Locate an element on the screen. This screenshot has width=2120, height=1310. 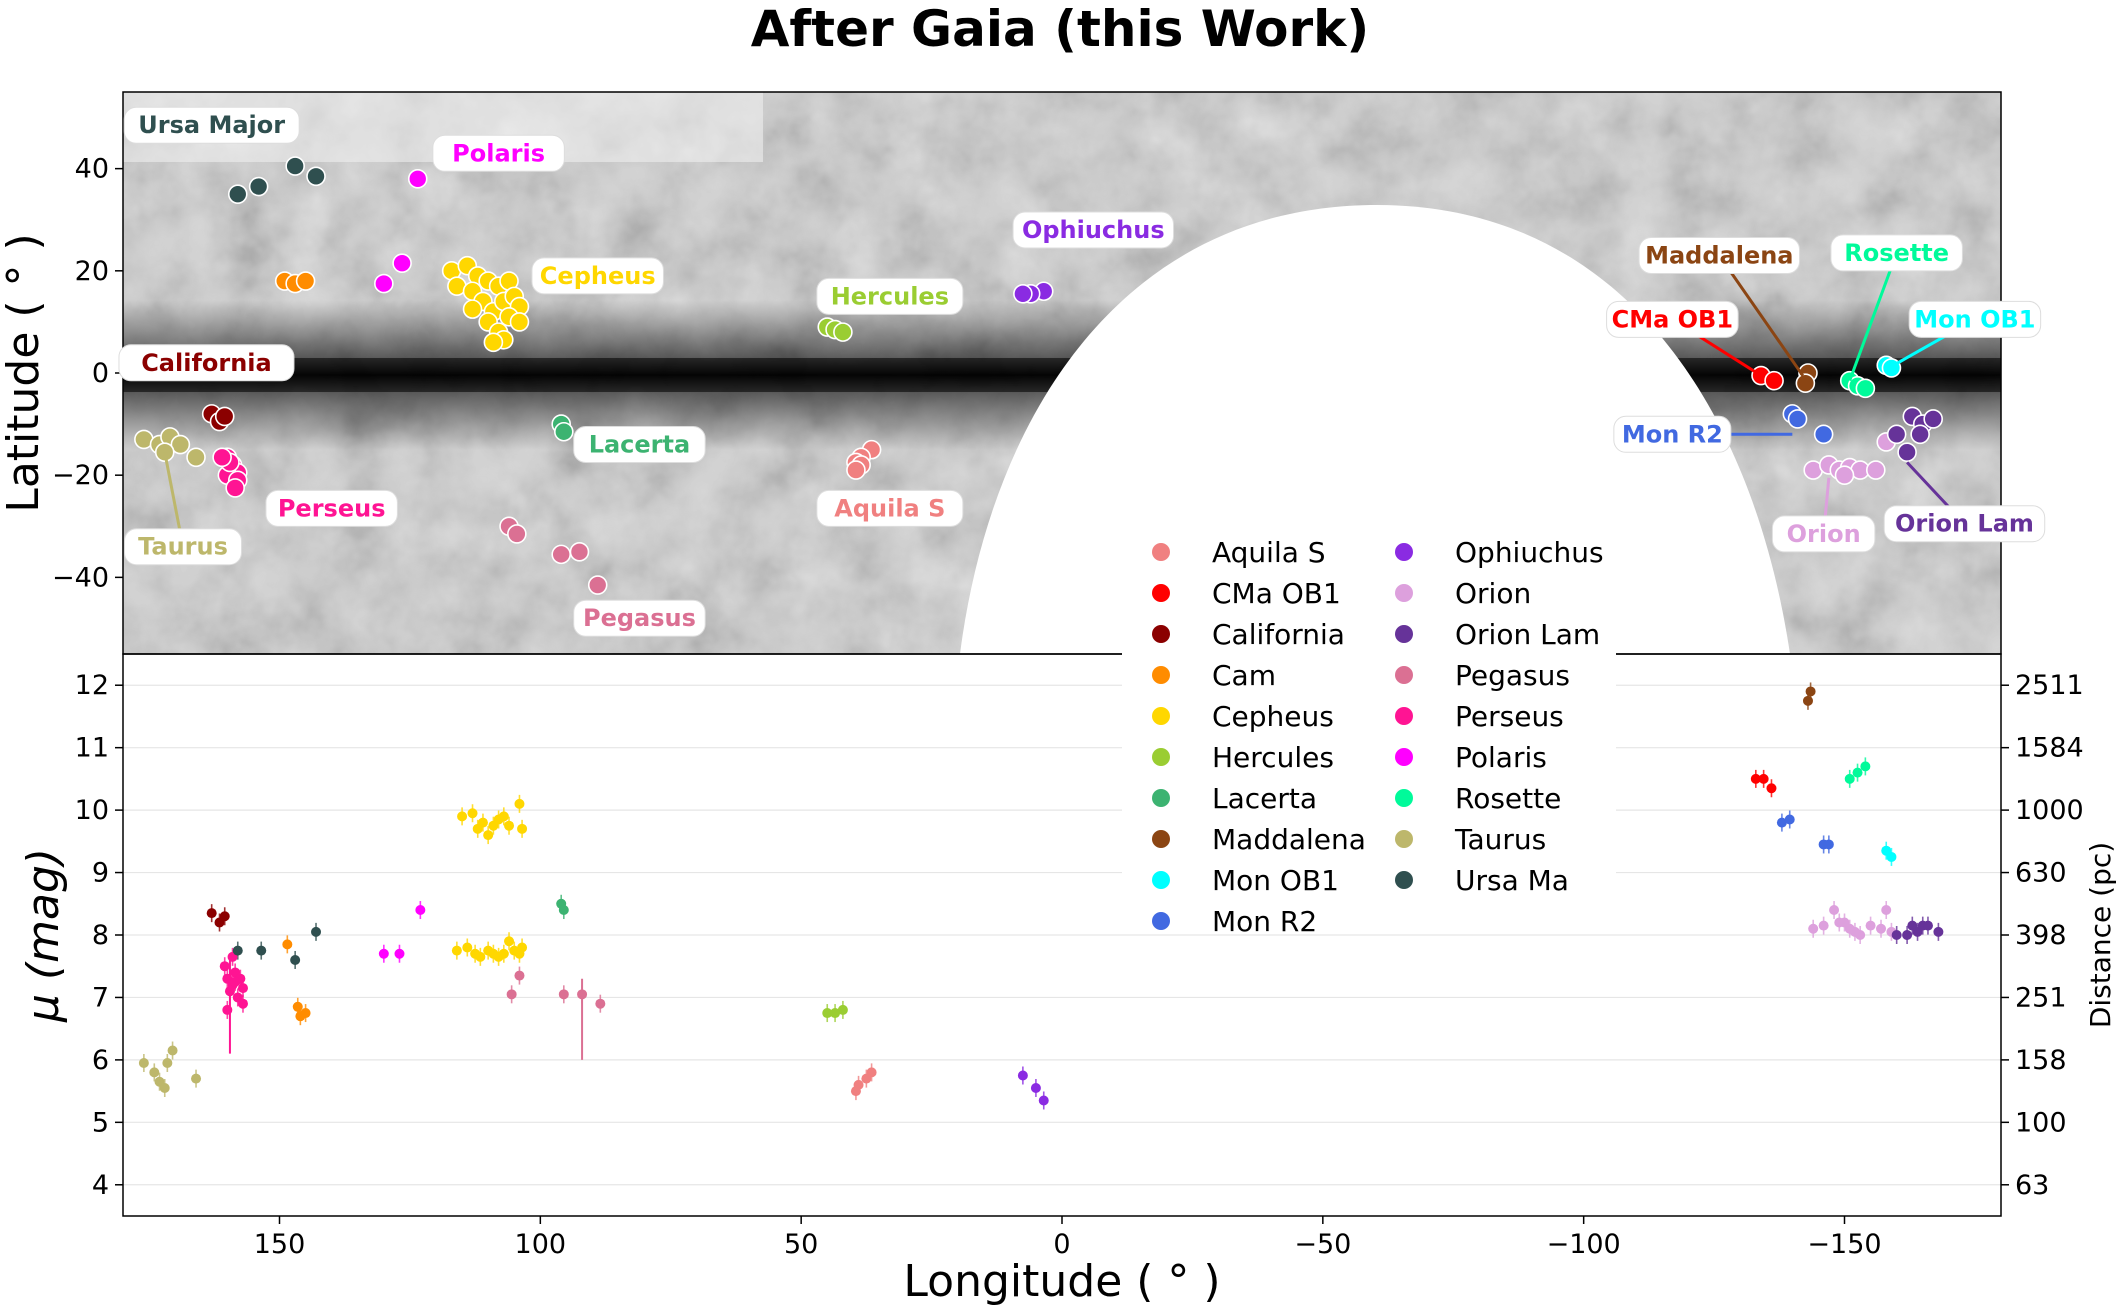
region-label: Ophiuchus is located at coordinates (1093, 230).